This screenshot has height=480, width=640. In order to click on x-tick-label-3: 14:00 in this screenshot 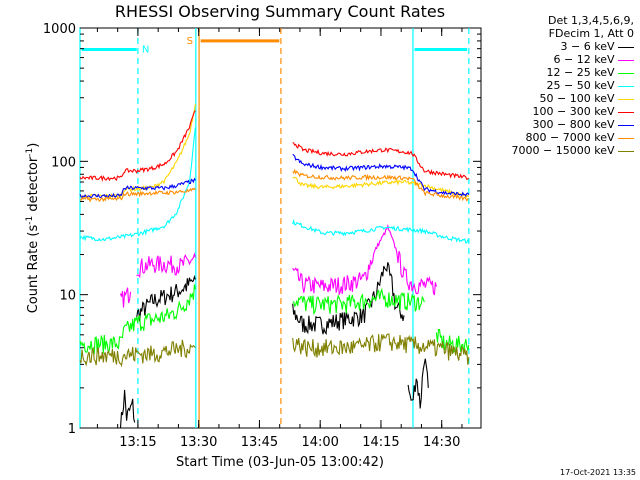, I will do `click(319, 442)`.